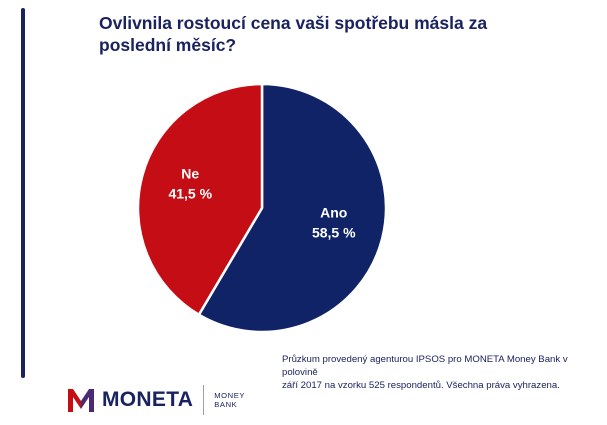  I want to click on moneta-logo: MONETA MONEY BANK, so click(155, 400).